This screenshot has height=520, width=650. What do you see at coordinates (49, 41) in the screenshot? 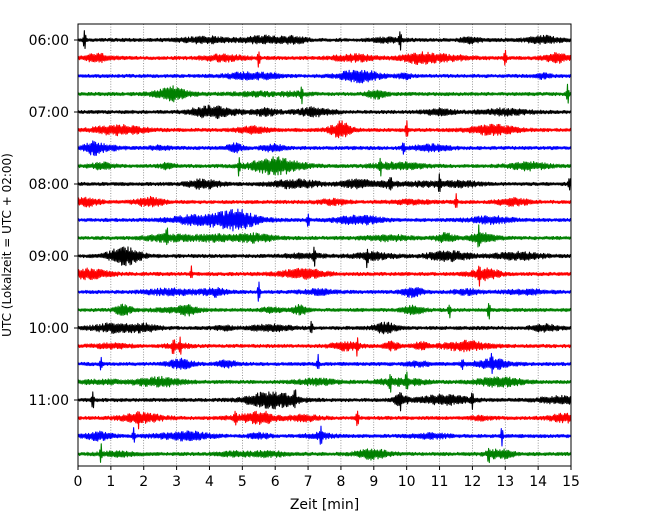
I see `y-tick-label-0: 06:00` at bounding box center [49, 41].